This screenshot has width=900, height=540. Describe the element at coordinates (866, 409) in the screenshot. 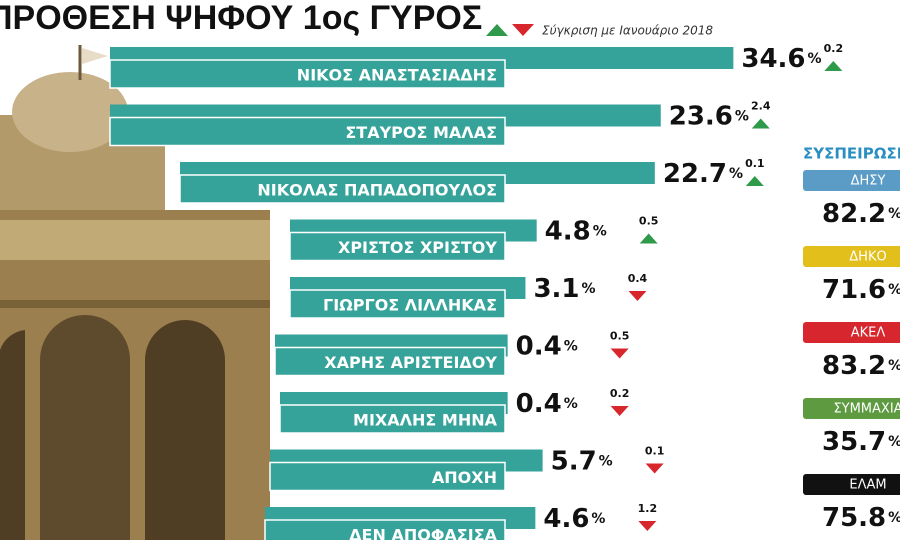

I see `party-label: ΣΥΜΜΑΧΙΑ` at that location.